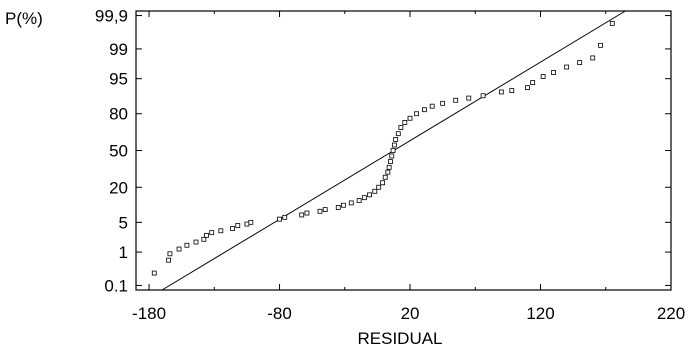 The image size is (692, 353). I want to click on y-tick-label: 80, so click(118, 114).